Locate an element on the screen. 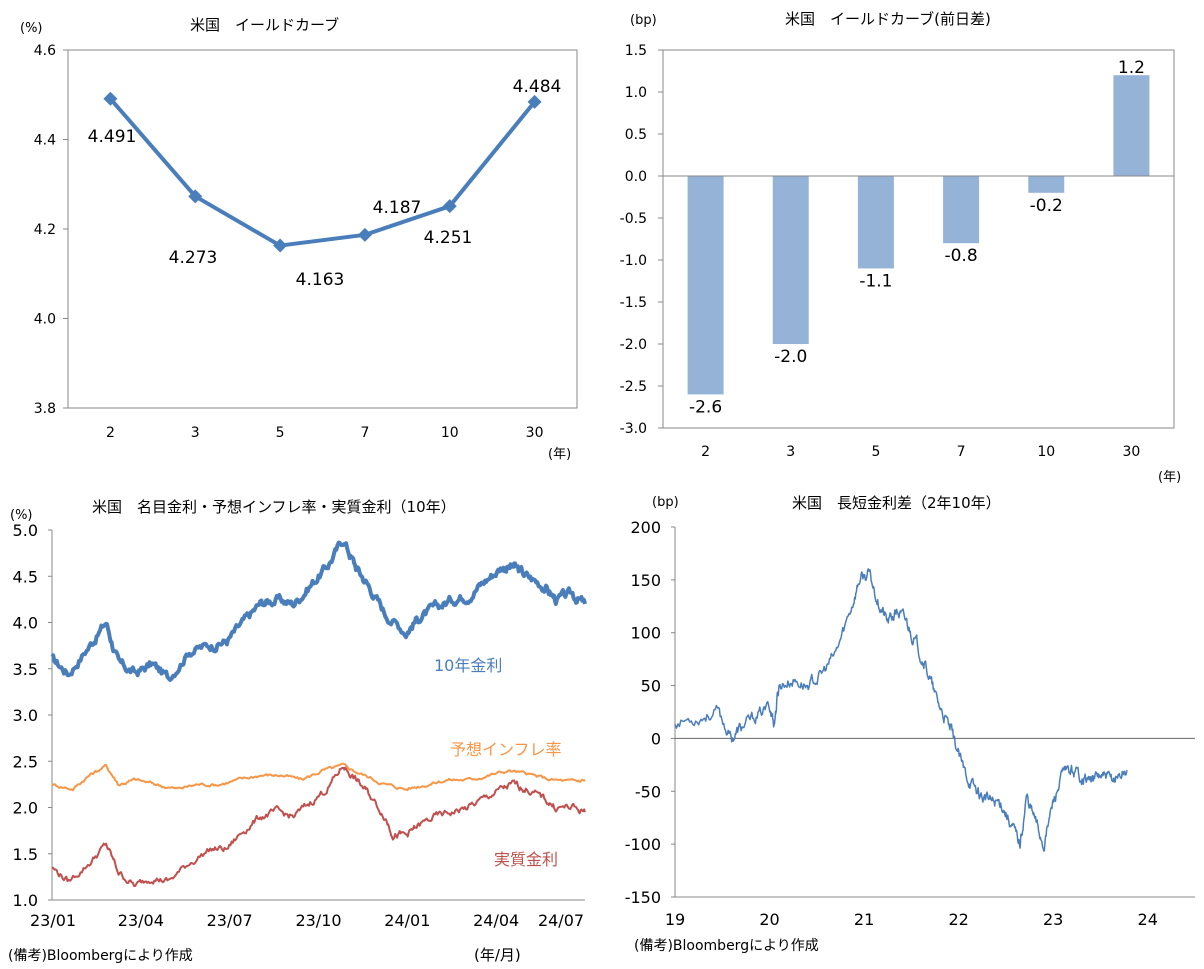 The image size is (1204, 969). y-tick-label: 150 is located at coordinates (645, 580).